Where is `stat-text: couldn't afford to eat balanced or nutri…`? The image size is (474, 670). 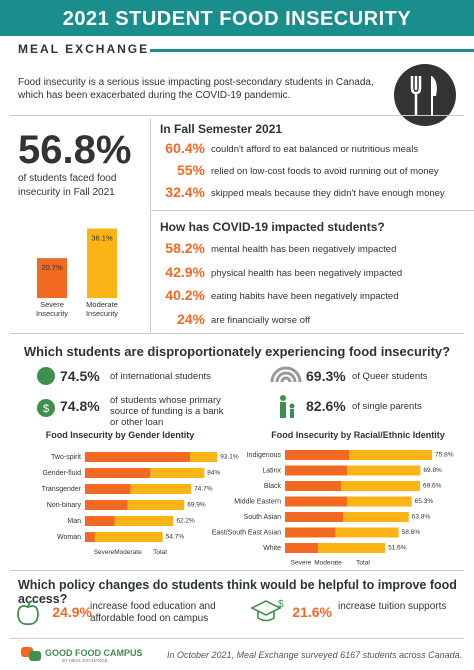 stat-text: couldn't afford to eat balanced or nutri… is located at coordinates (315, 149).